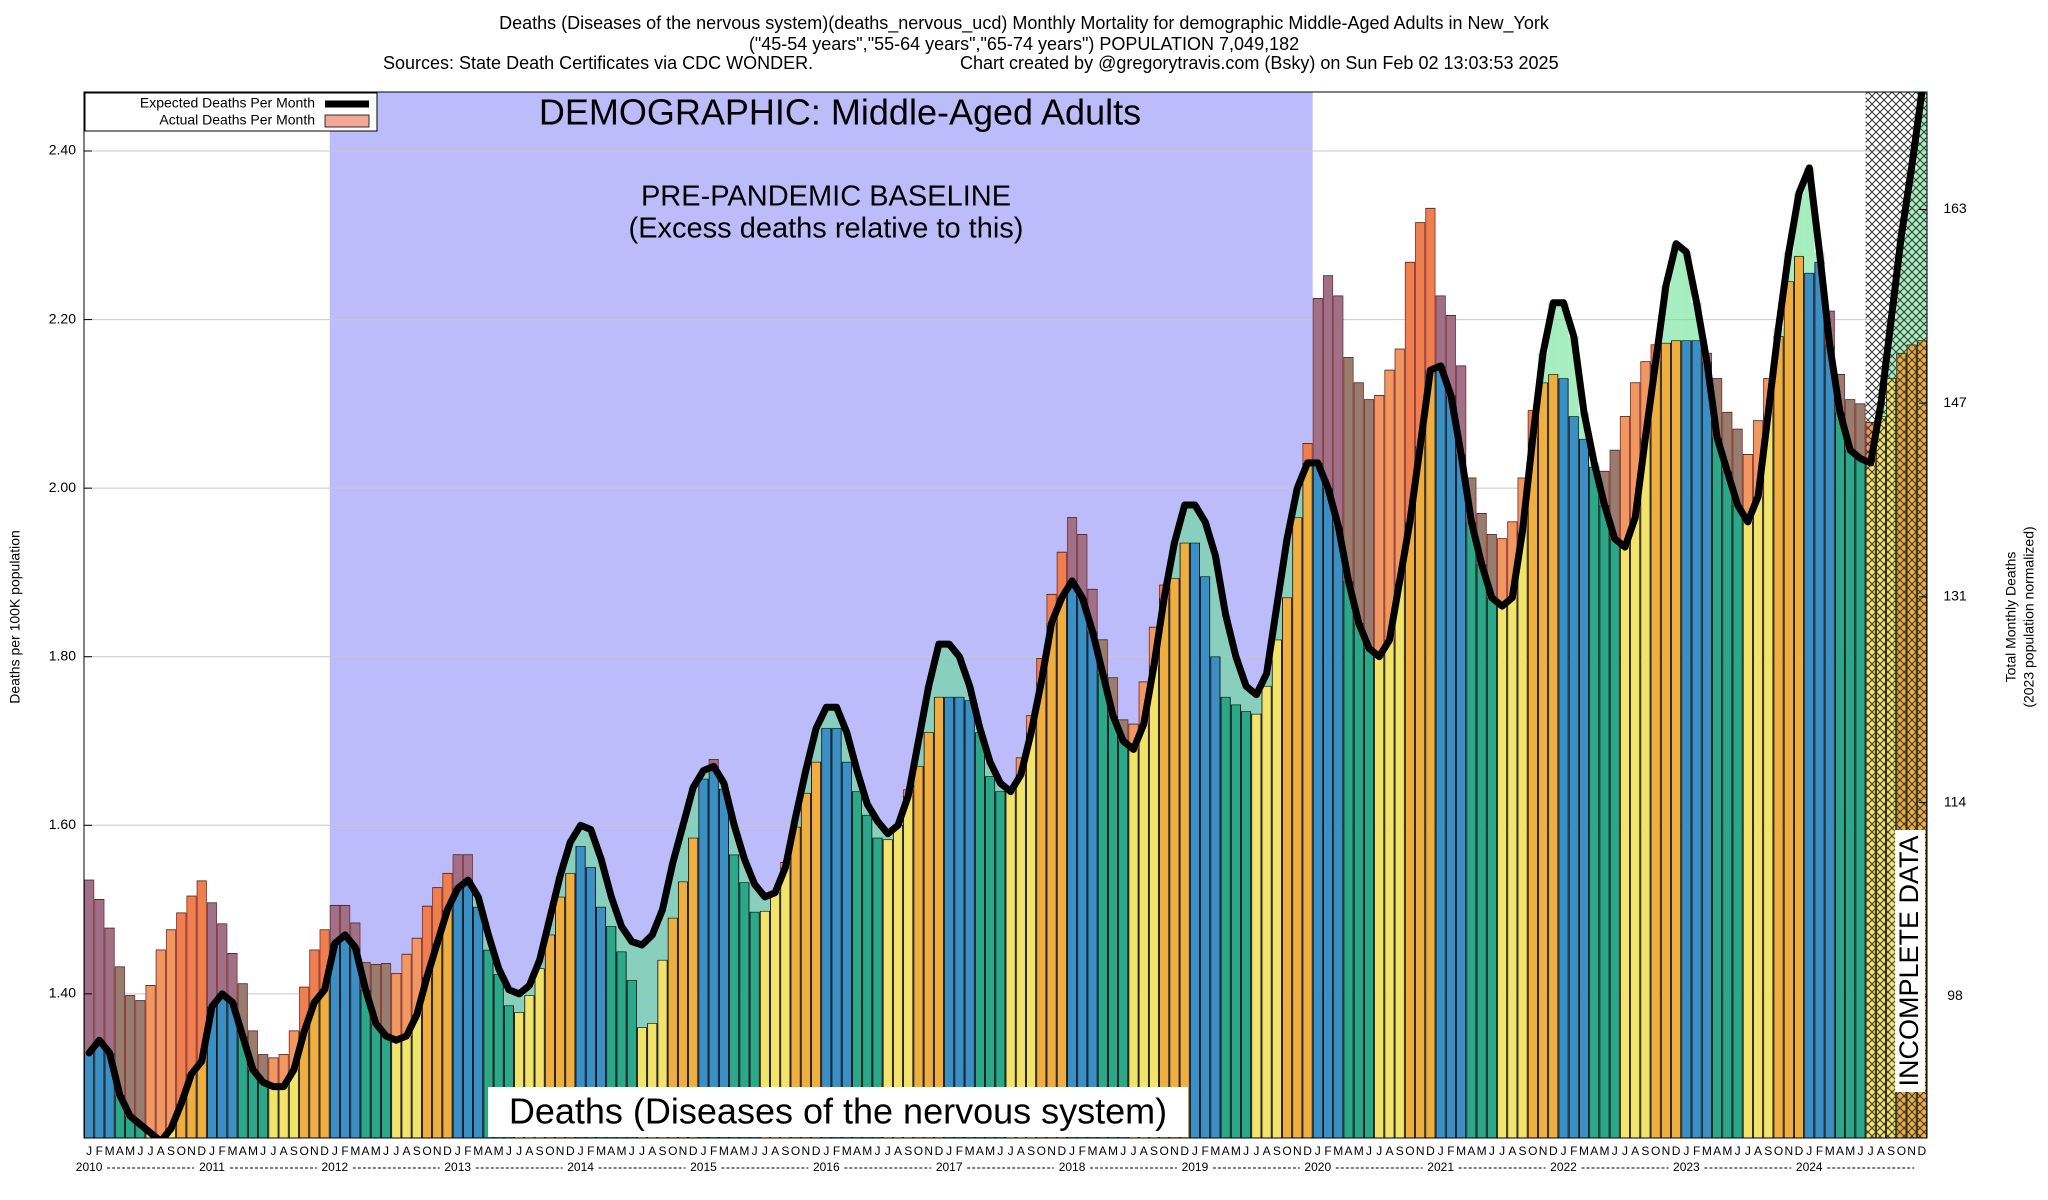 Image resolution: width=2048 pixels, height=1200 pixels. I want to click on baseline-label: PRE-PANDEMIC BASELINE, so click(826, 197).